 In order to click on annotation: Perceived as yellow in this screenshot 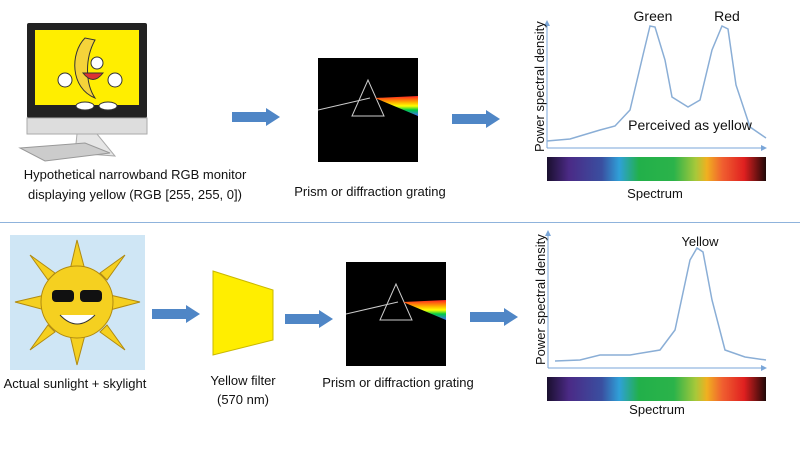, I will do `click(690, 125)`.